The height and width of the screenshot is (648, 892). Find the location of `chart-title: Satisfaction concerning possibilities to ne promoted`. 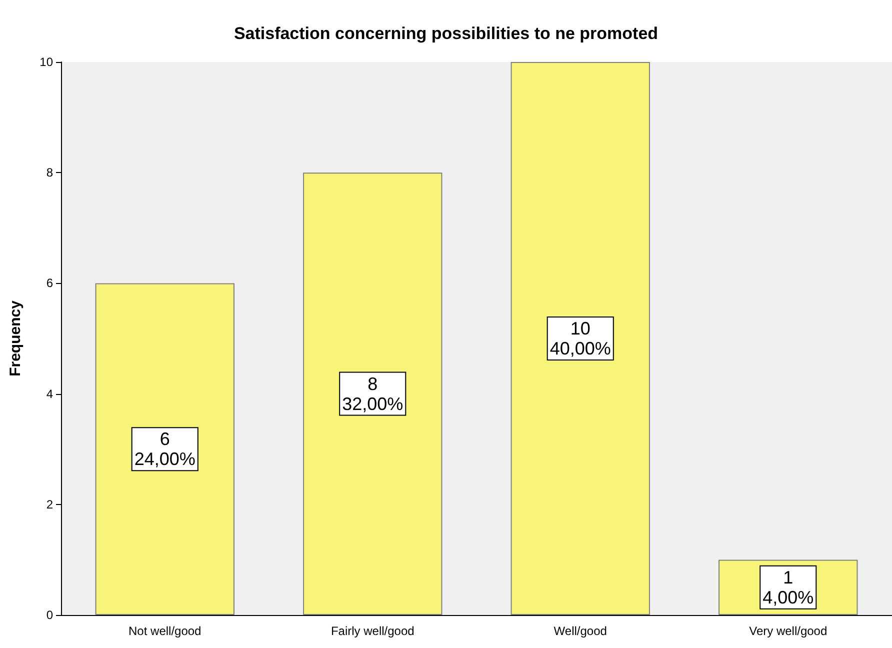

chart-title: Satisfaction concerning possibilities to ne promoted is located at coordinates (446, 33).